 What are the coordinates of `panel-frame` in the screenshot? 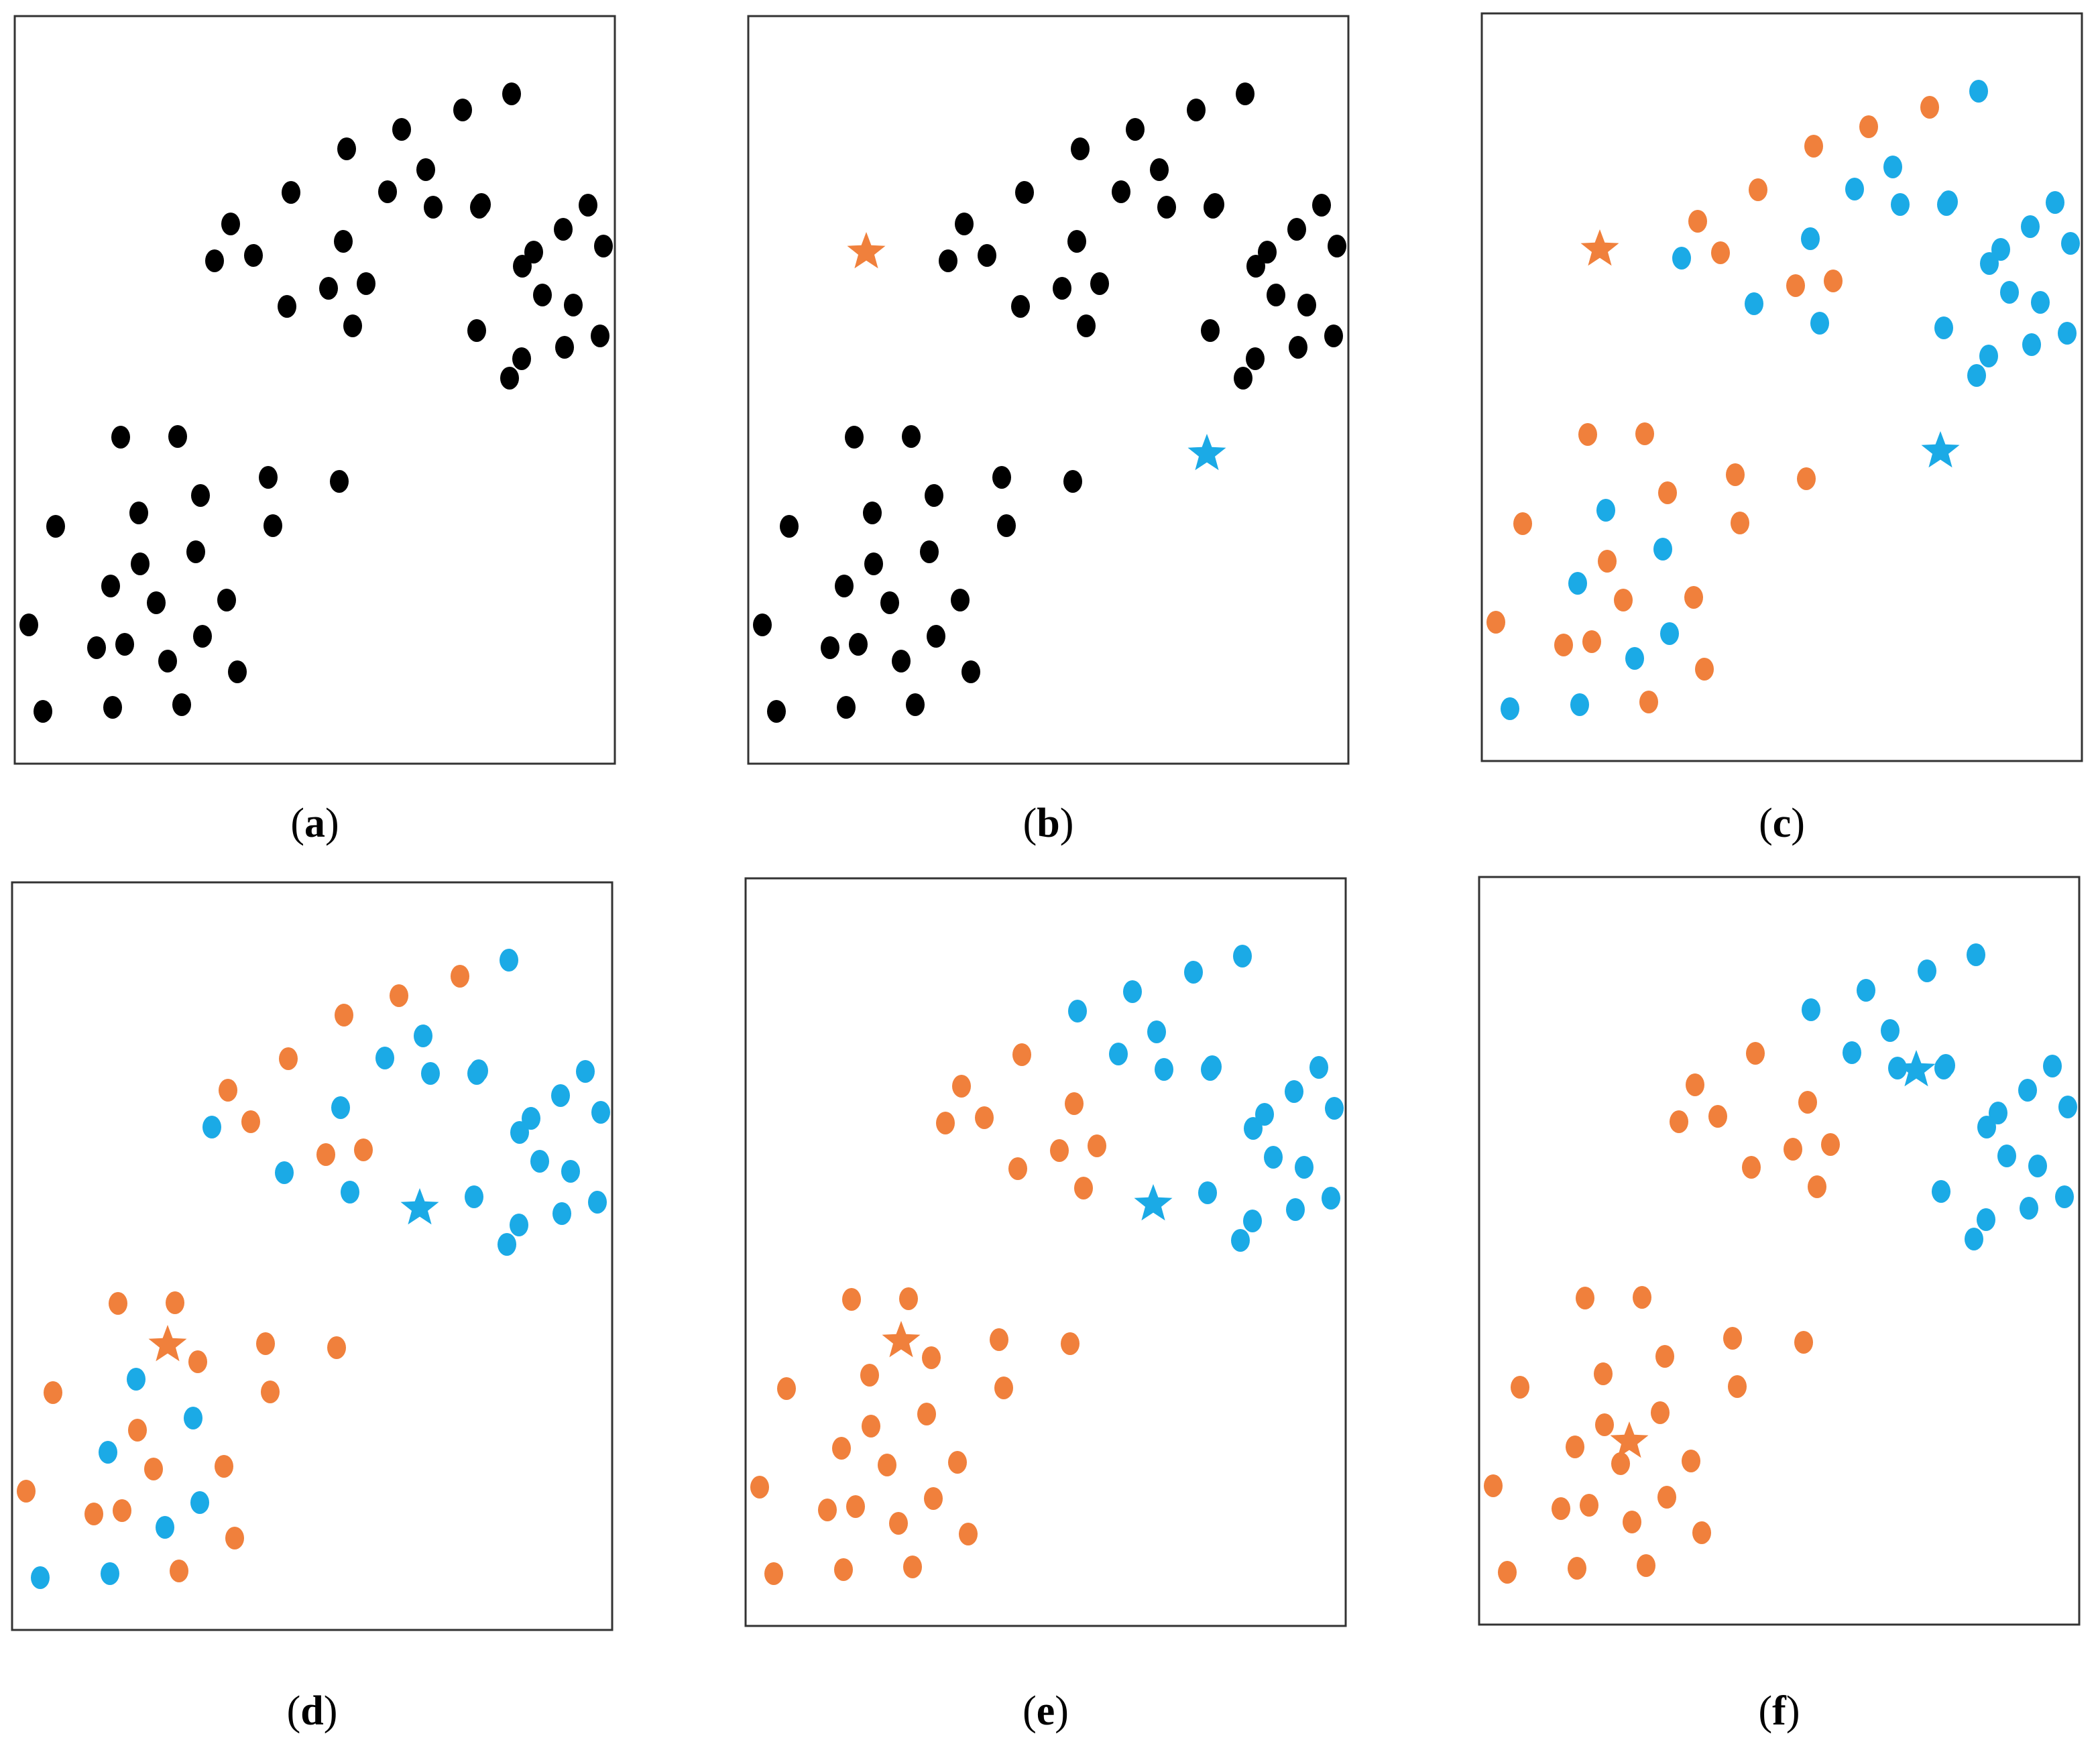 It's located at (1779, 1251).